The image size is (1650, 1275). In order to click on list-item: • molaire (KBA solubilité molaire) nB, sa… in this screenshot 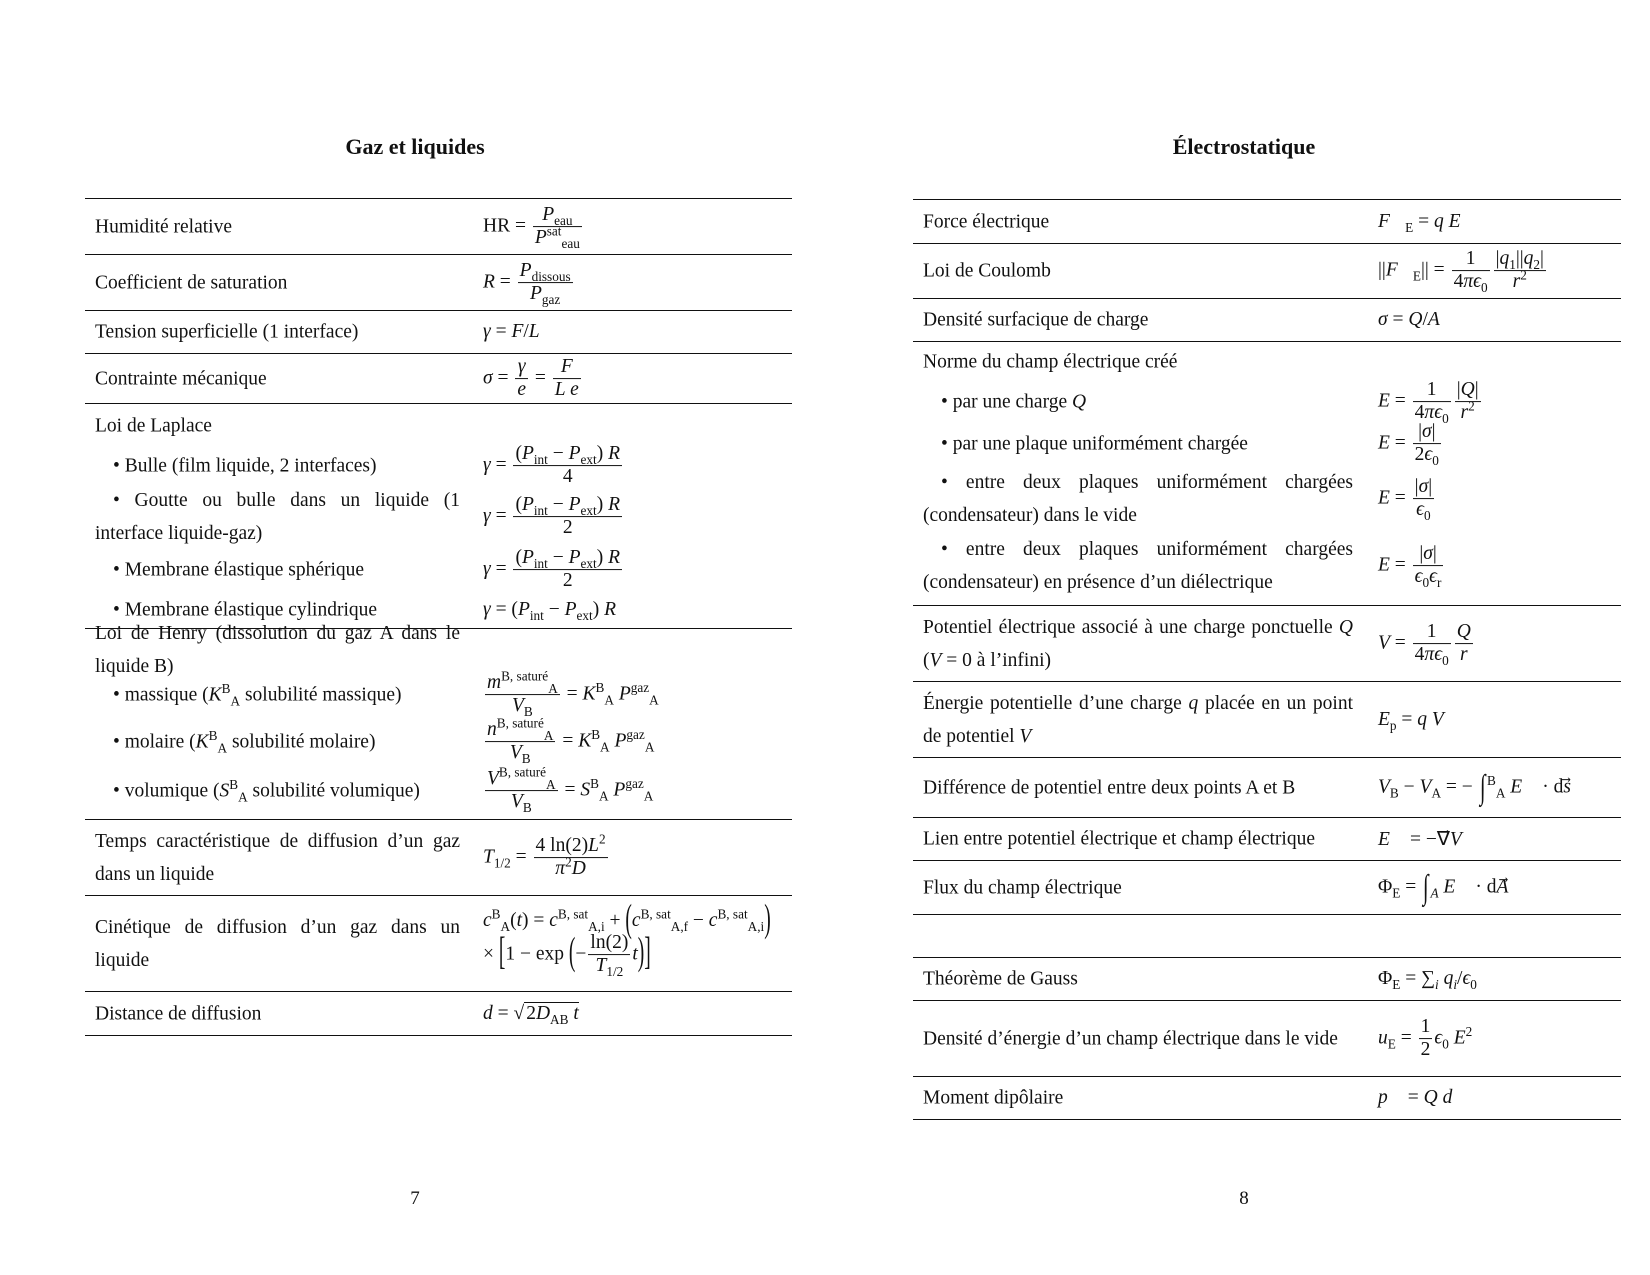, I will do `click(438, 741)`.